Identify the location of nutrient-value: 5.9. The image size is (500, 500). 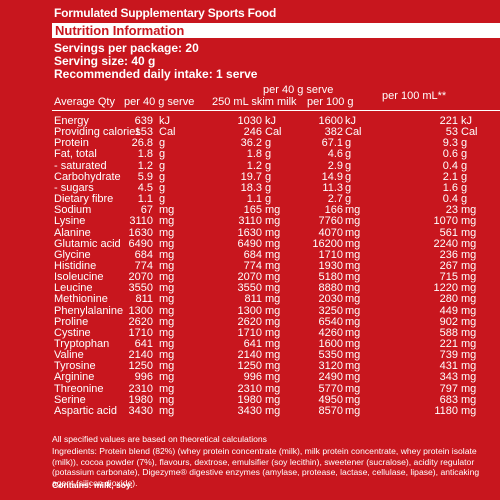
(145, 176).